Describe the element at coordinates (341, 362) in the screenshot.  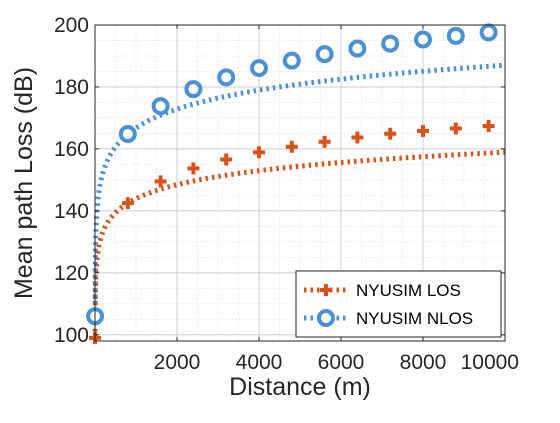
I see `x-tick-label: 6000` at that location.